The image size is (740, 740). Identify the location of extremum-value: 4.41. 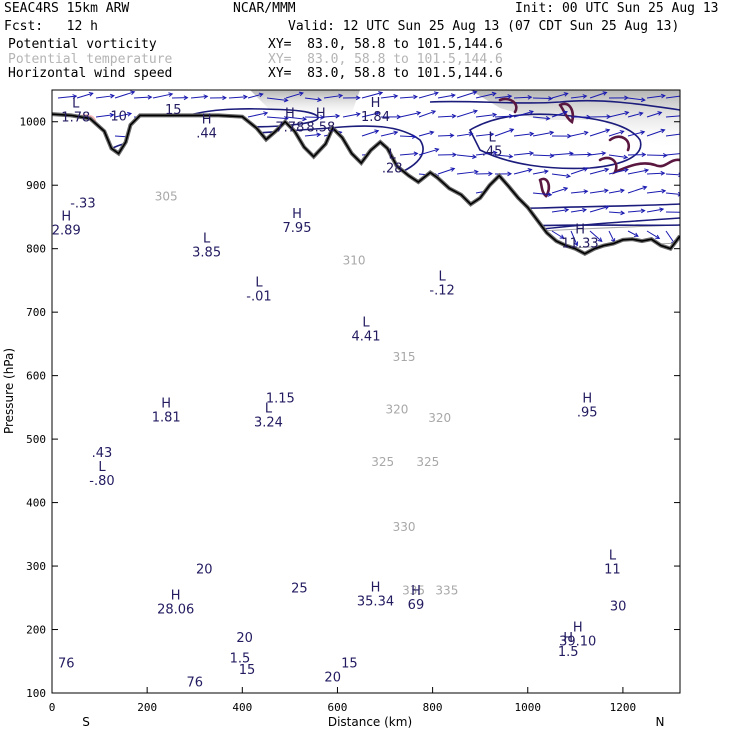
(366, 337).